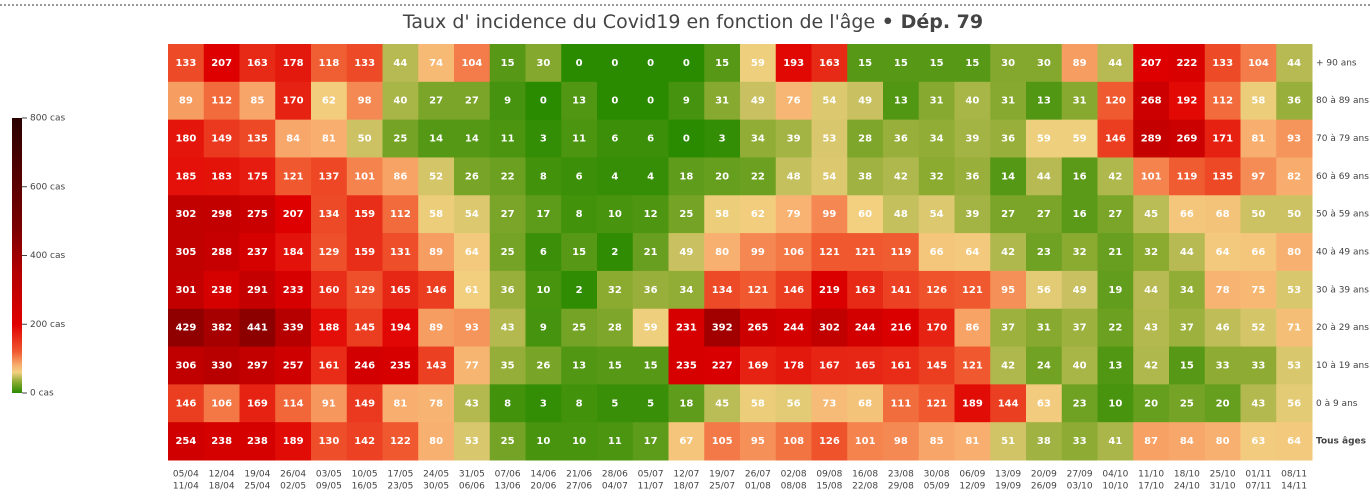  I want to click on cell-label: 131, so click(400, 252).